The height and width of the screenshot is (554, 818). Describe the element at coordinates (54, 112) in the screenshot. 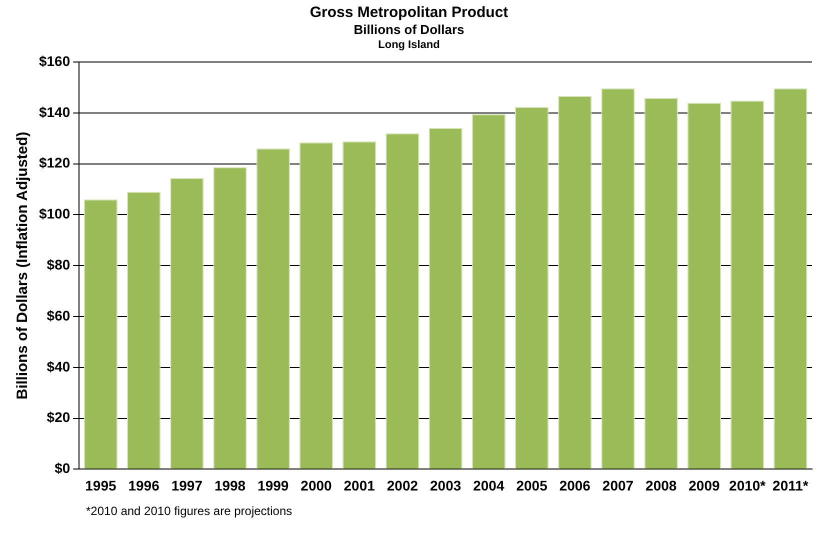

I see `y-tick-label: $140` at that location.